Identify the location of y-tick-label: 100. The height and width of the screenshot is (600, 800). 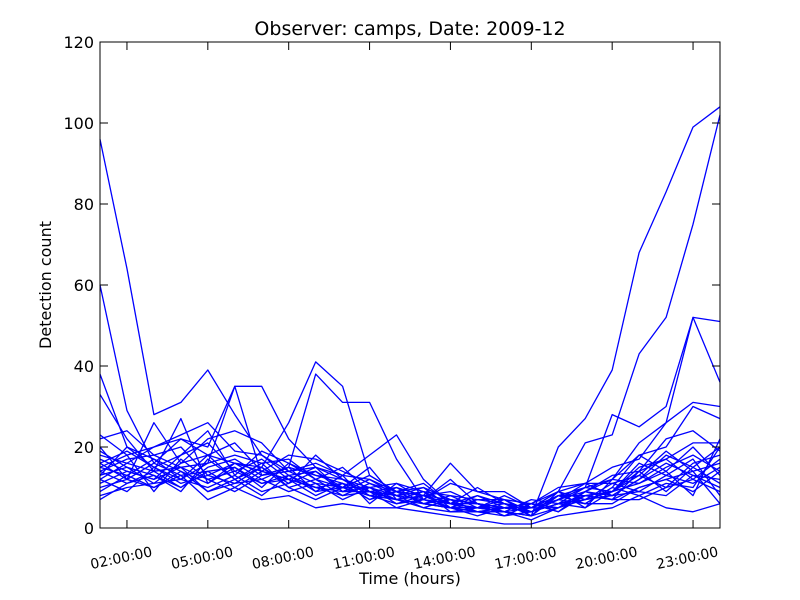
(78, 123).